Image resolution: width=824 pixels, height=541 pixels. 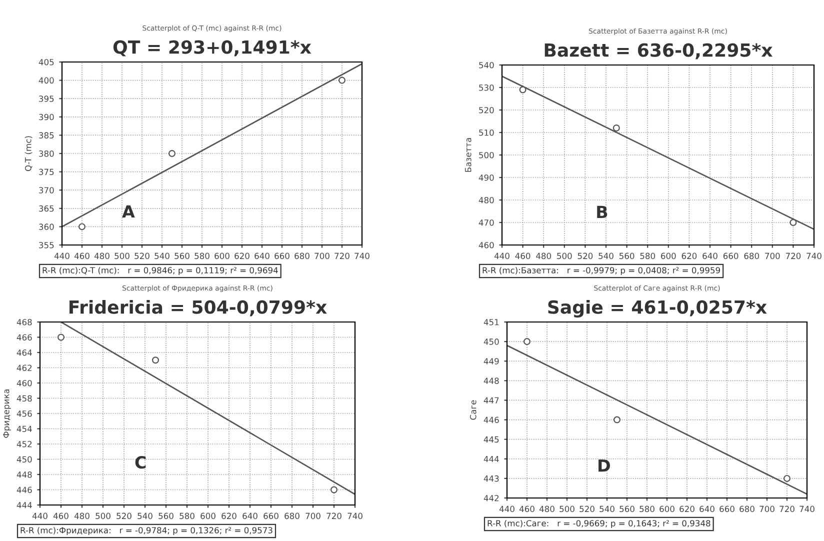 I want to click on chart-title: Sagie = 461-0,0257*x, so click(x=657, y=309).